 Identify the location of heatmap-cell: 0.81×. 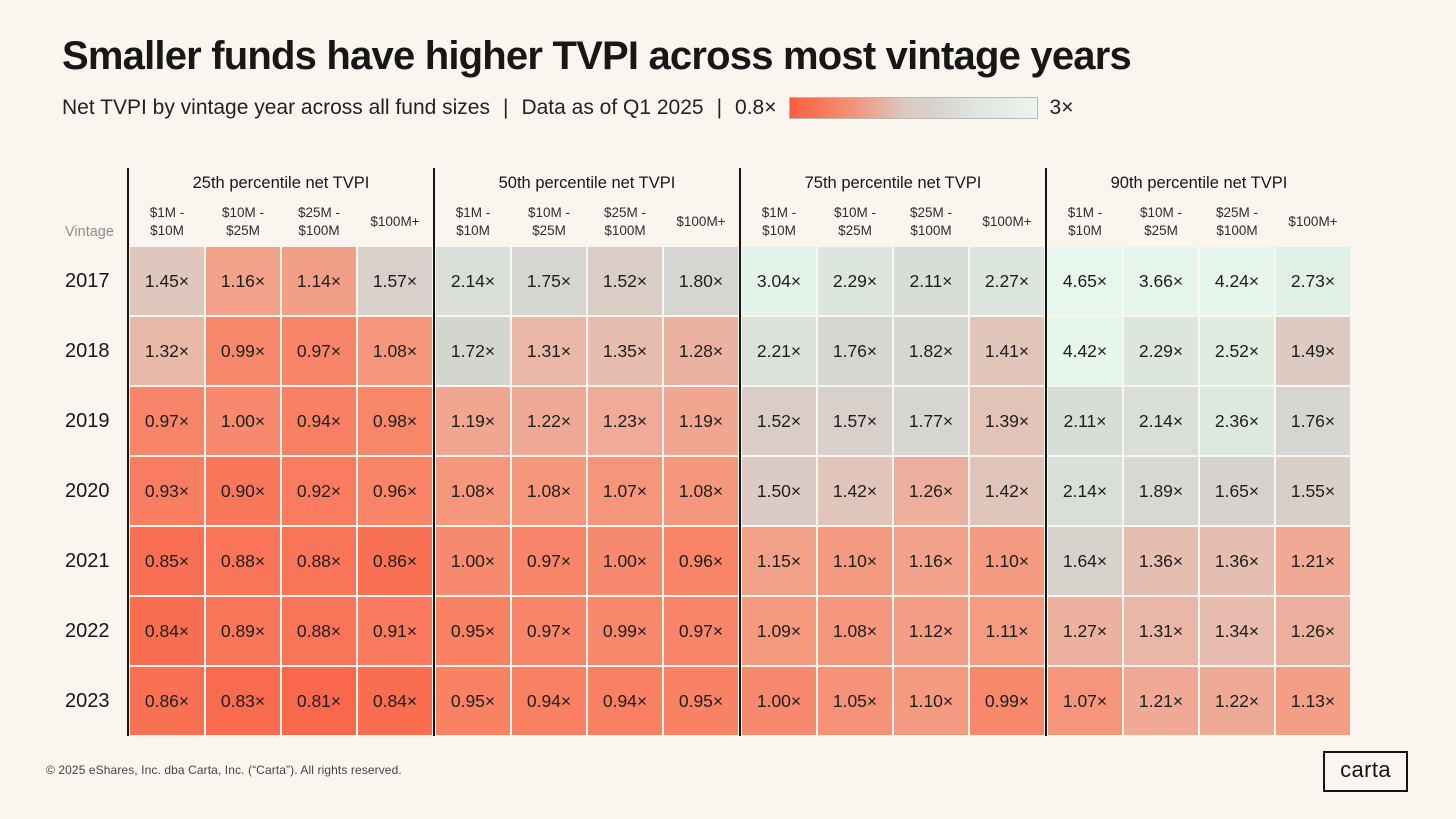
(319, 701).